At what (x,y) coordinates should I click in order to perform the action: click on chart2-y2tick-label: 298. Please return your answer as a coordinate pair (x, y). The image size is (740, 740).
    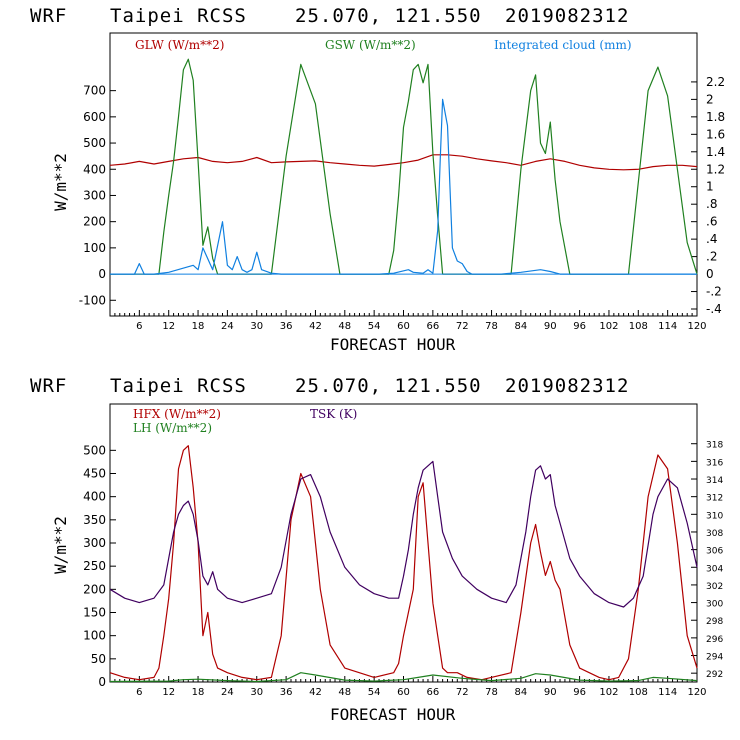
    Looking at the image, I should click on (714, 622).